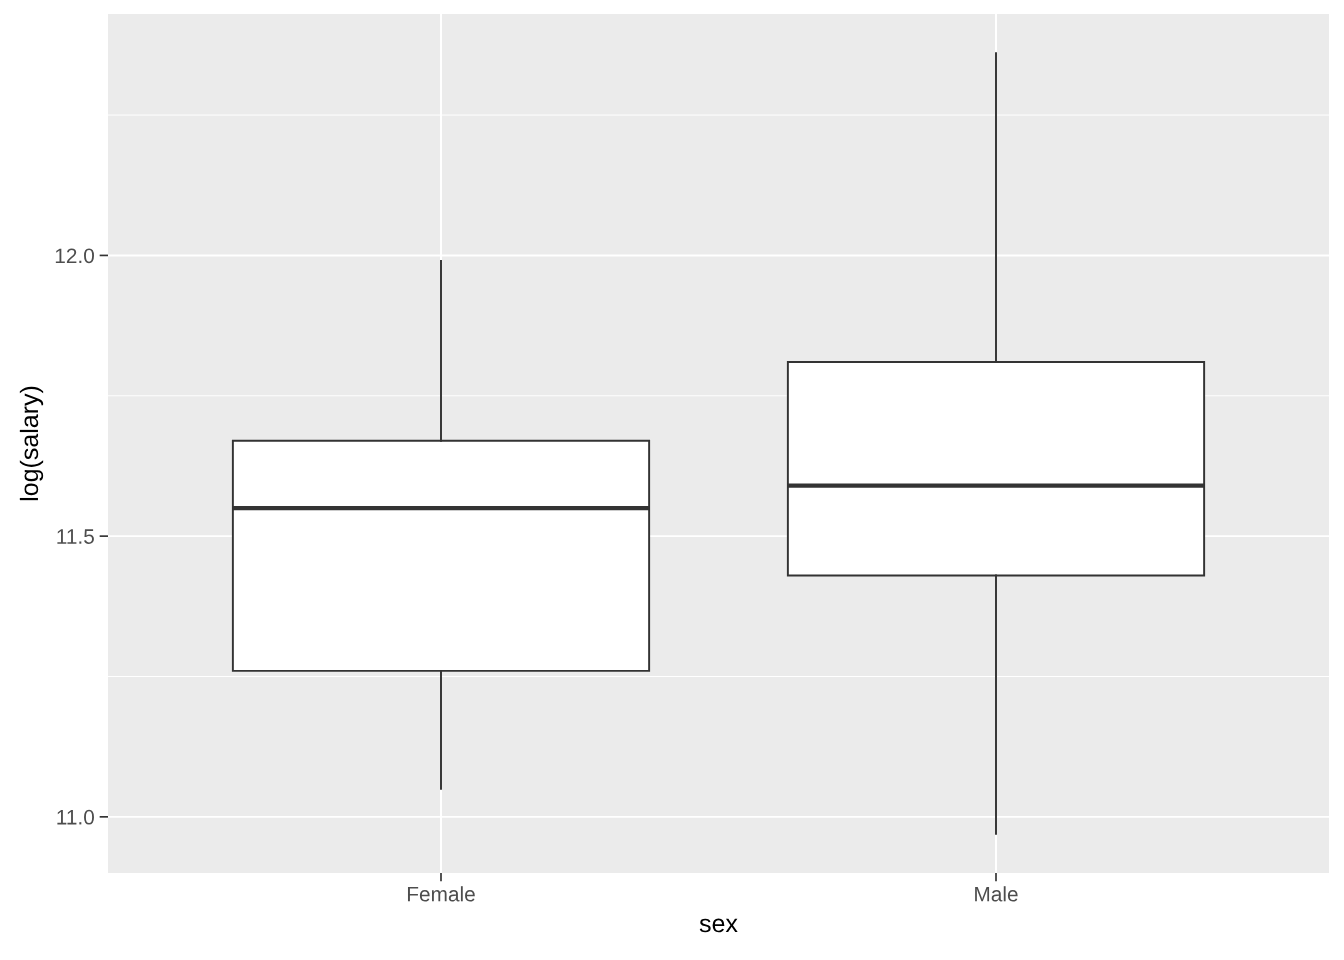  I want to click on x-tick-label: Female, so click(441, 894).